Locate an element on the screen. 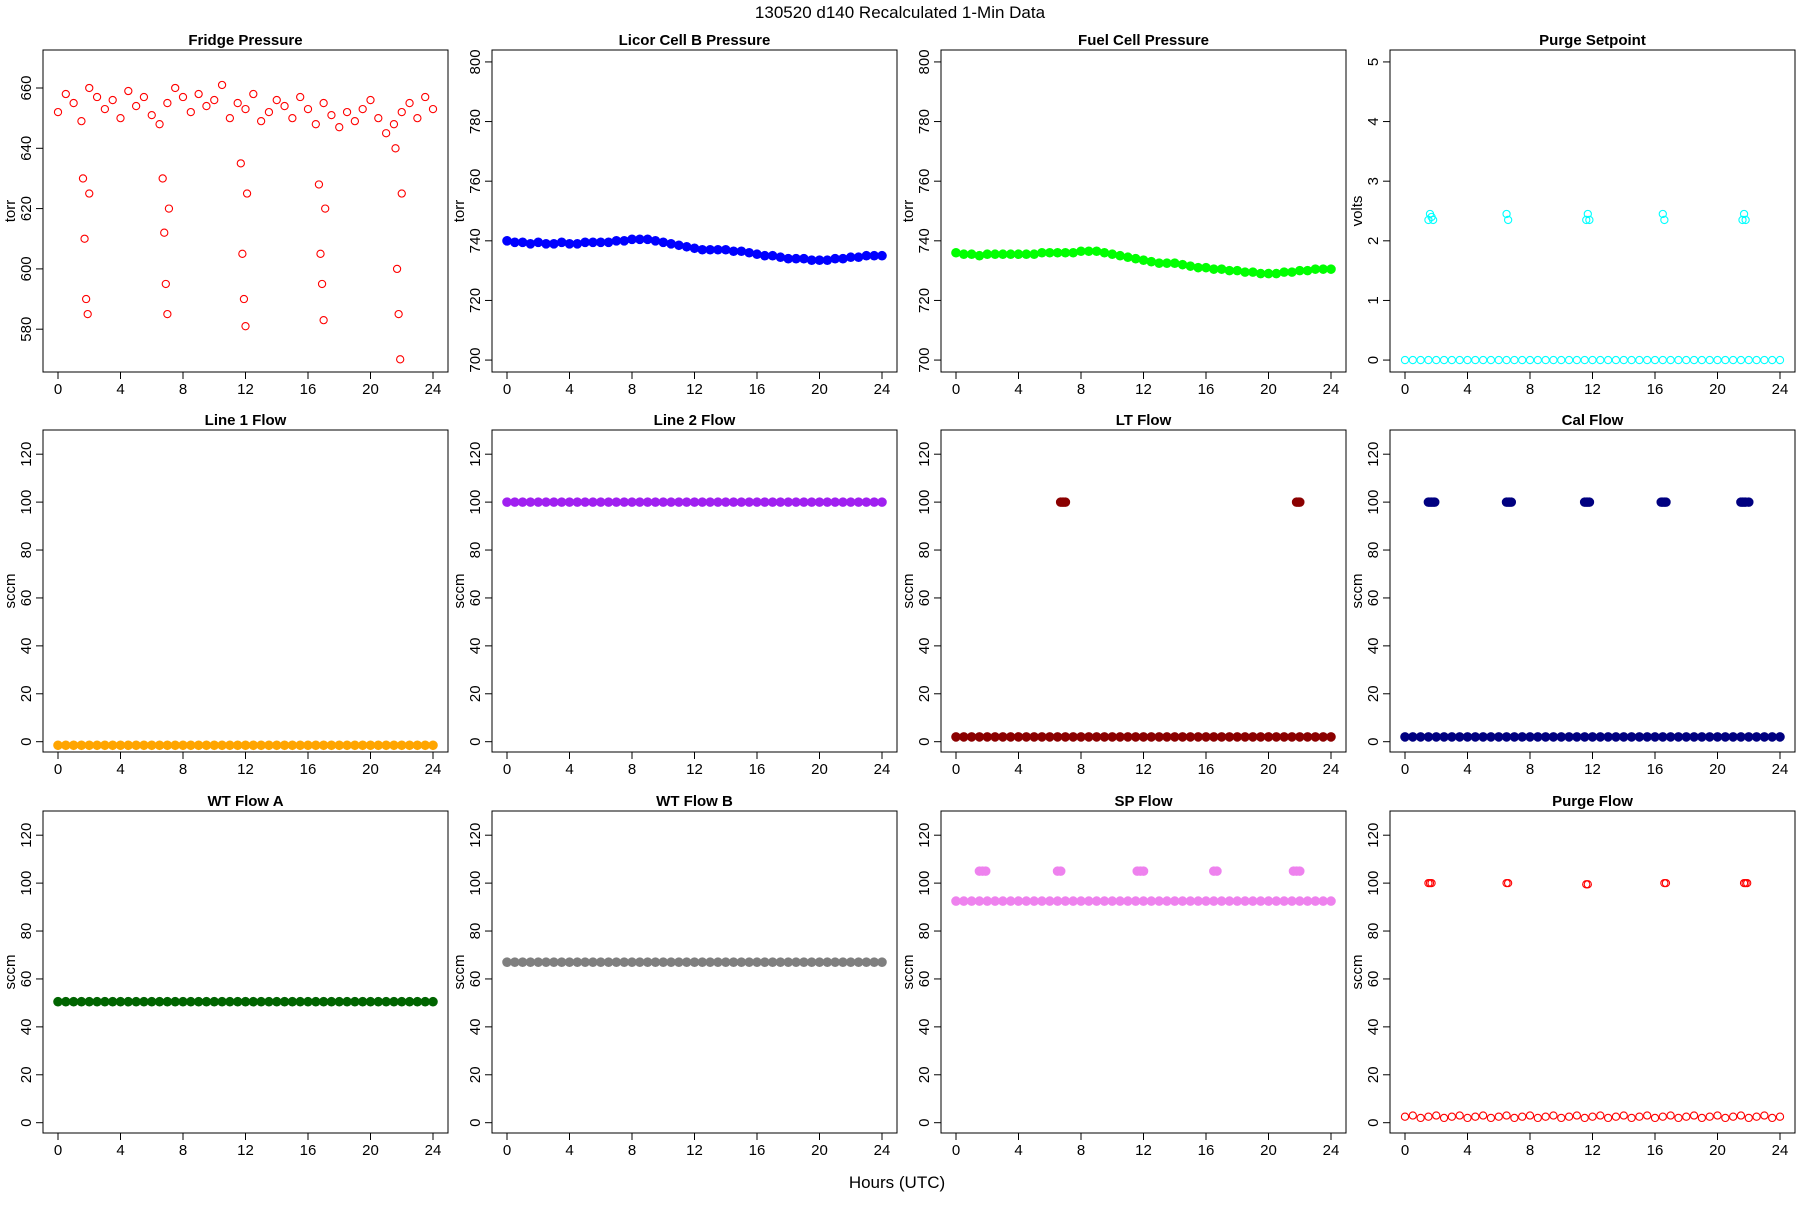 This screenshot has width=1800, height=1205. y-tick-label: 100 is located at coordinates (1373, 883).